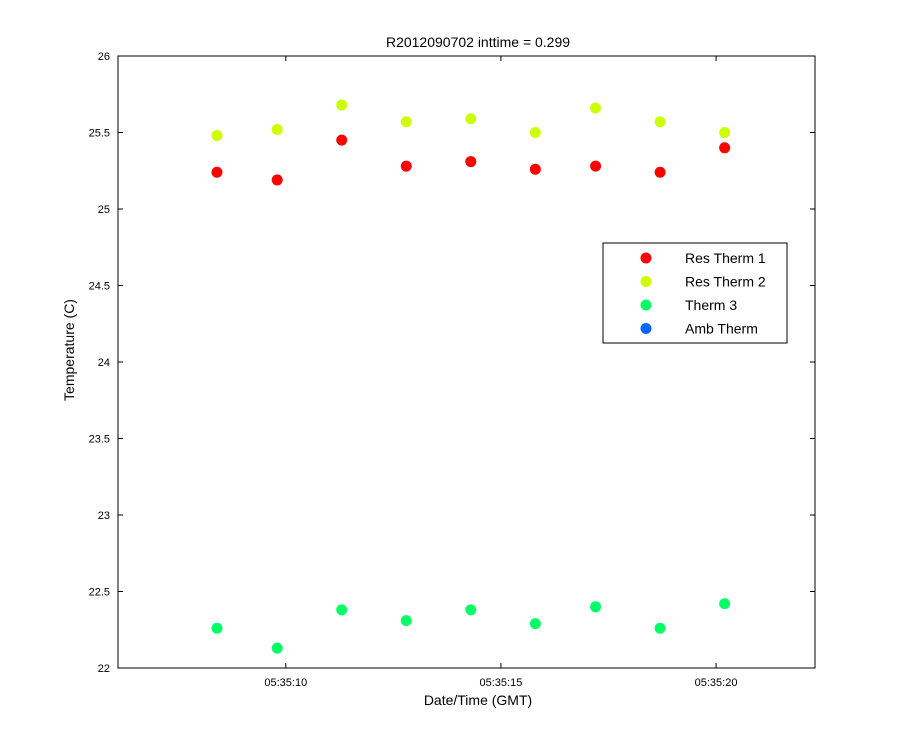 The image size is (900, 750). Describe the element at coordinates (104, 669) in the screenshot. I see `y-tick-label: 22` at that location.